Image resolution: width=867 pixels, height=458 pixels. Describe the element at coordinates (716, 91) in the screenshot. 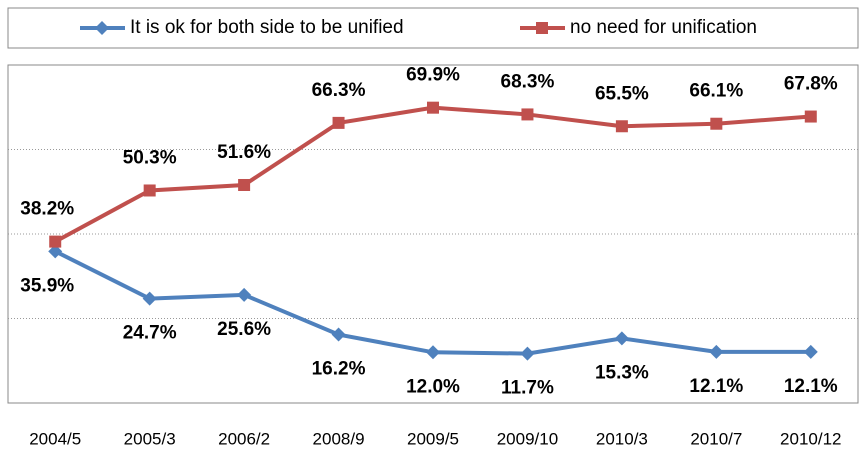

I see `data-label: 66.1%` at that location.